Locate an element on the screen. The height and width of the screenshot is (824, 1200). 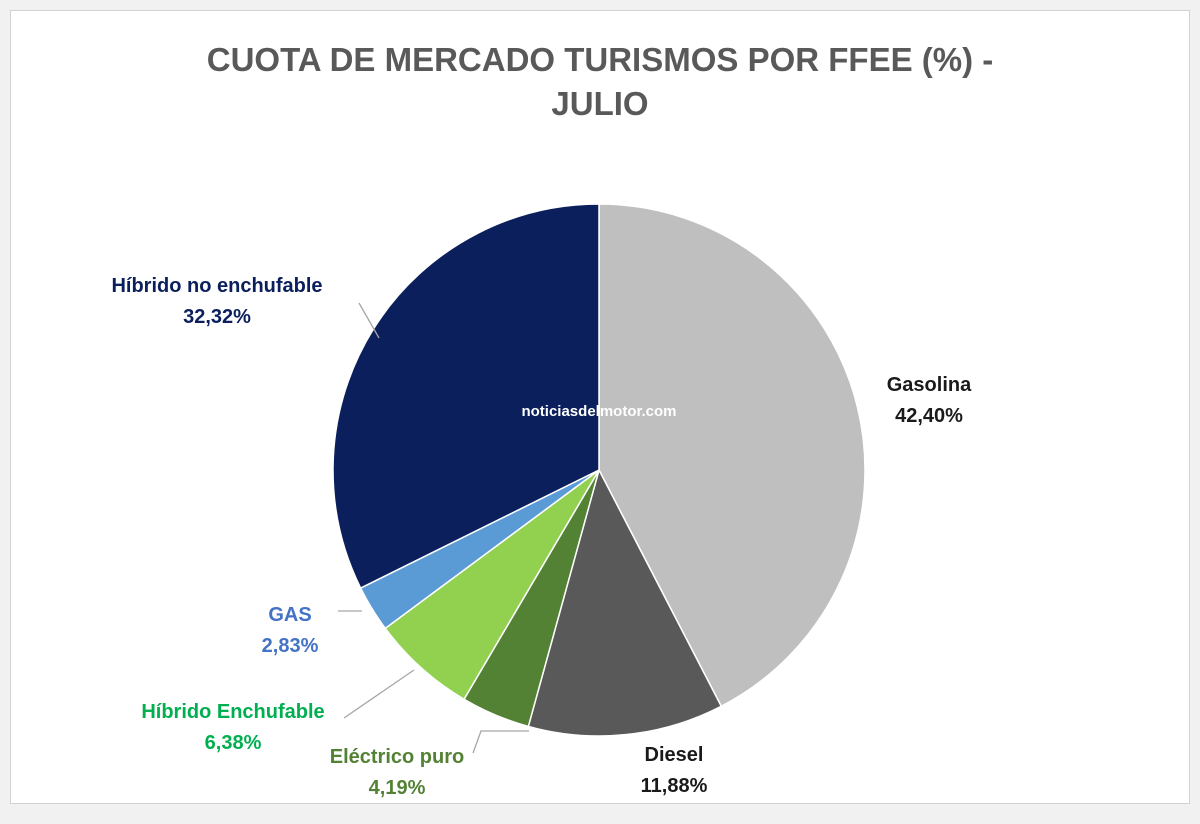
slice-label-value: 42,40% is located at coordinates (929, 416).